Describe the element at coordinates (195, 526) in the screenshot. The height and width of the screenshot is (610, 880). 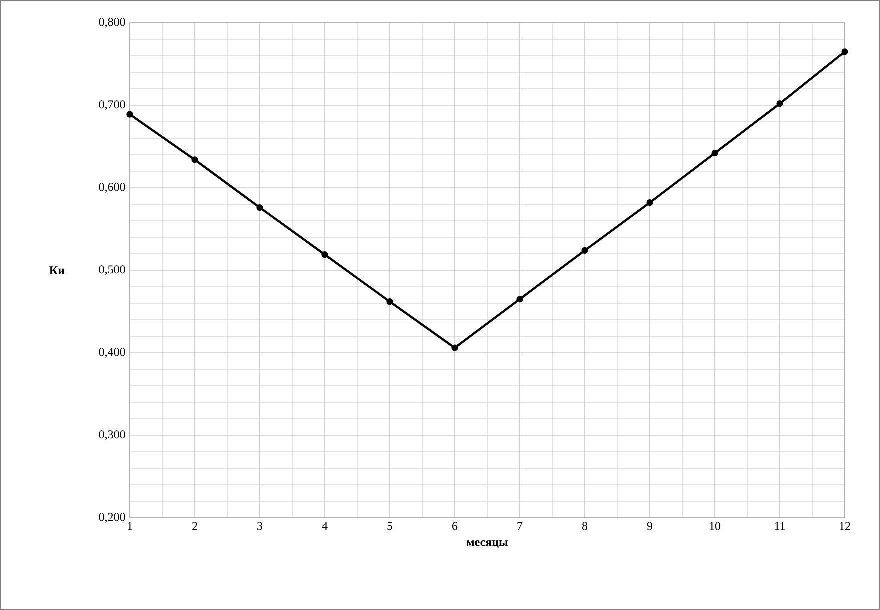
I see `x-tick-label: 2` at that location.